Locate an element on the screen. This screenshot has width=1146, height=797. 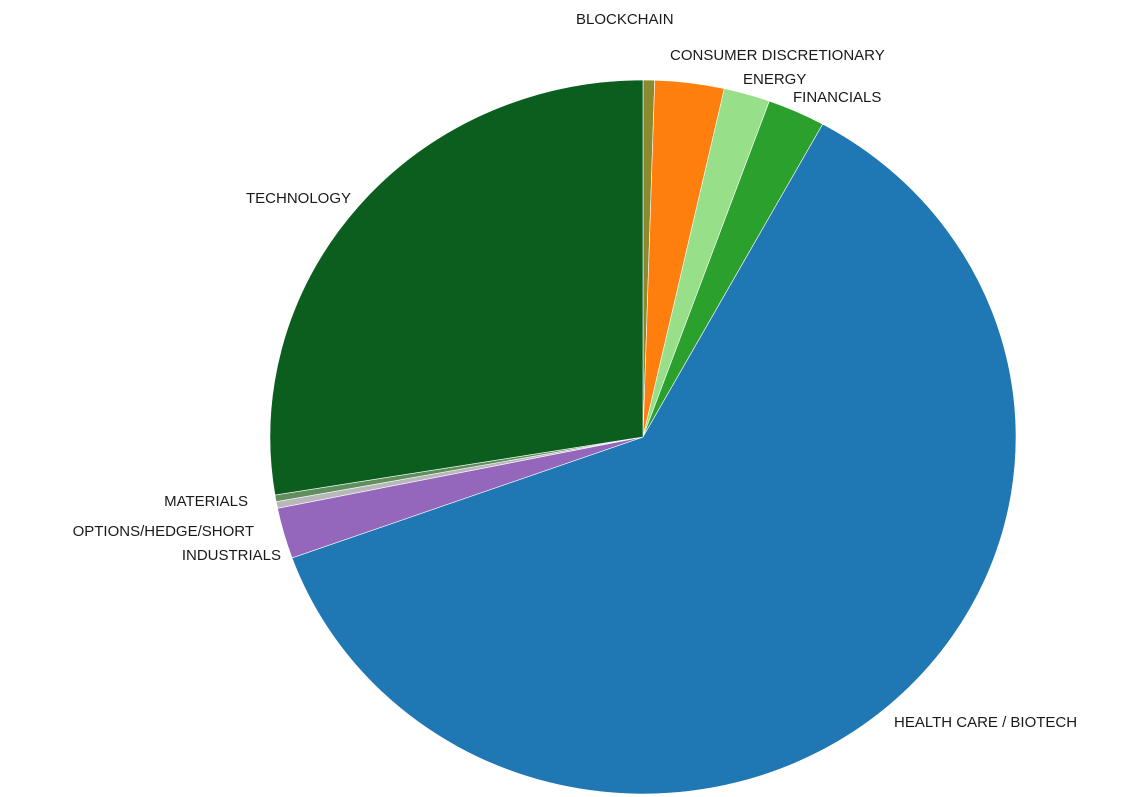
slice-label-industrials: INDUSTRIALS is located at coordinates (231, 555).